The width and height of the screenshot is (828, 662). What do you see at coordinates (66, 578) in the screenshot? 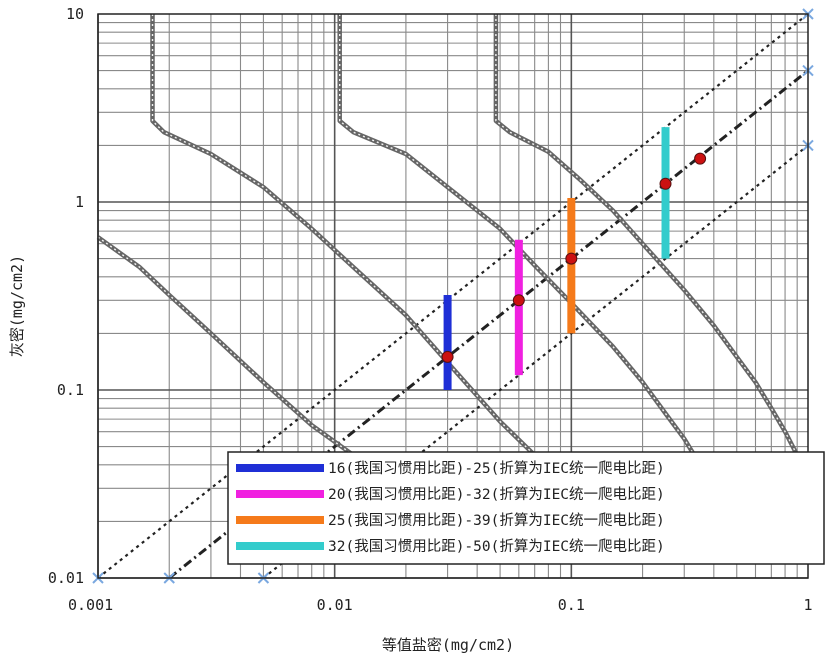
I see `y-tick-label: 0.01` at bounding box center [66, 578].